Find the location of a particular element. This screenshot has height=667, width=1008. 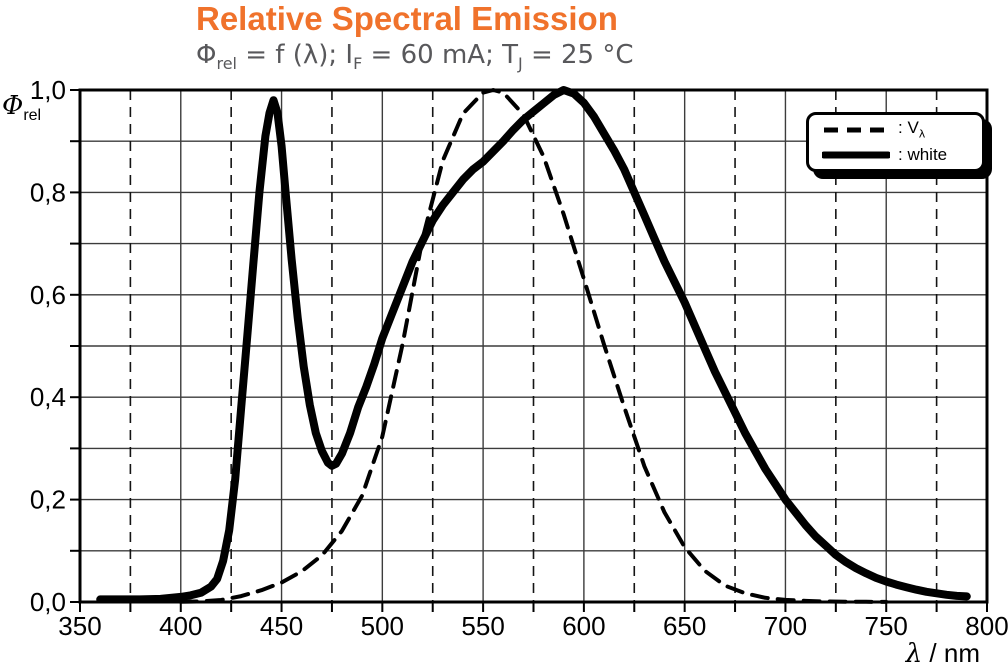

subtitle-temp: = 25 °C is located at coordinates (578, 55).